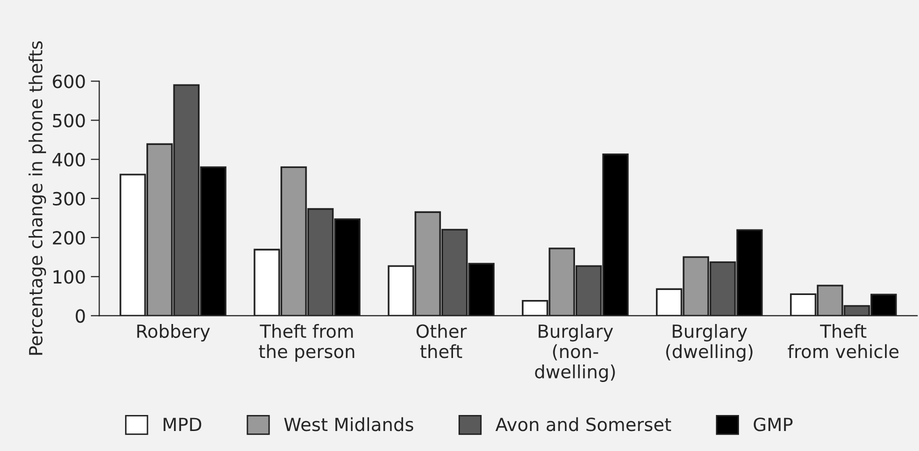 The image size is (919, 451). Describe the element at coordinates (773, 425) in the screenshot. I see `legend-label: GMP` at that location.